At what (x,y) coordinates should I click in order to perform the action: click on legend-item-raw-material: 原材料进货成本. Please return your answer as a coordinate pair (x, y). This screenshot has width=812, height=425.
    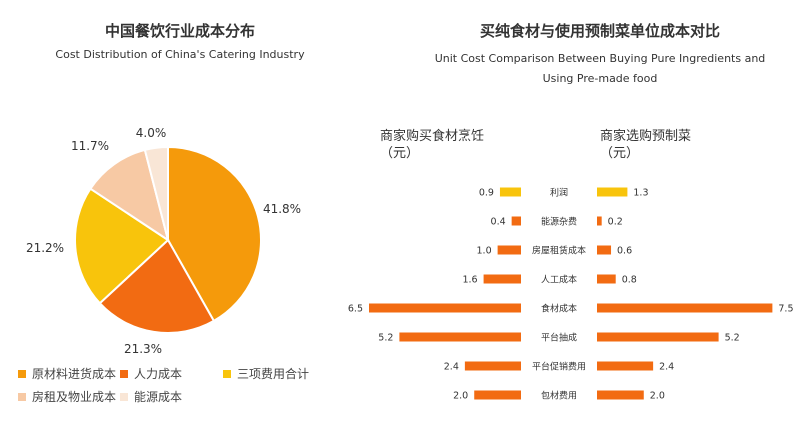
    Looking at the image, I should click on (67, 373).